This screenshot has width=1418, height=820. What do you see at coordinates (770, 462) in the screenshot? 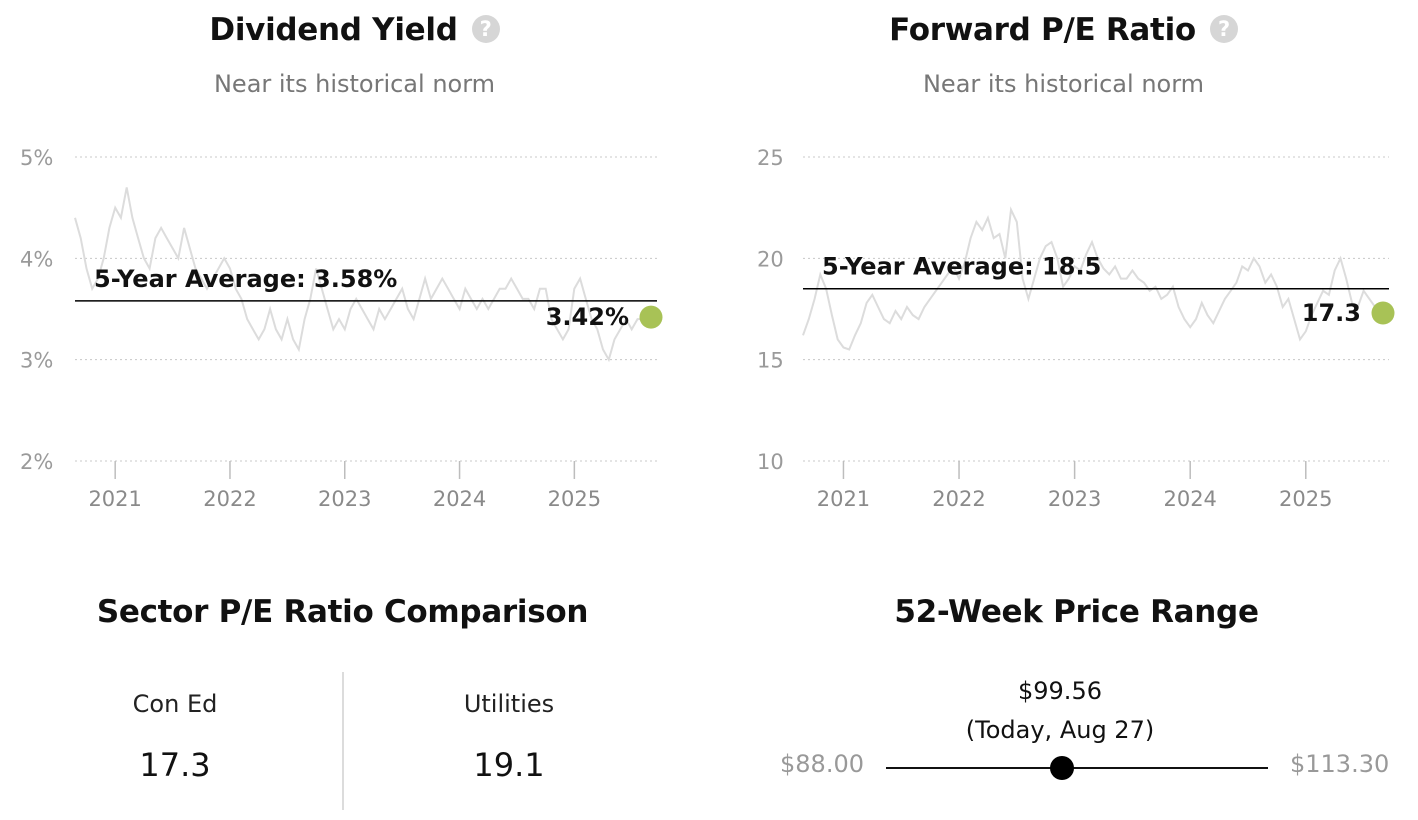
I see `y-tick-label: 10` at bounding box center [770, 462].